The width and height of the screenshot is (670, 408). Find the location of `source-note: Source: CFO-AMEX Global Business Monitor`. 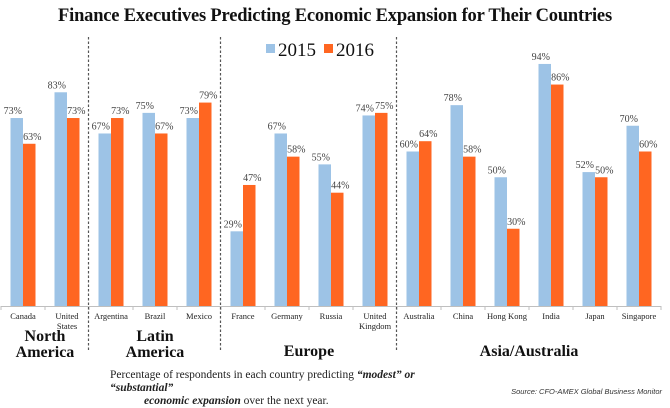

source-note: Source: CFO-AMEX Global Business Monitor is located at coordinates (586, 391).